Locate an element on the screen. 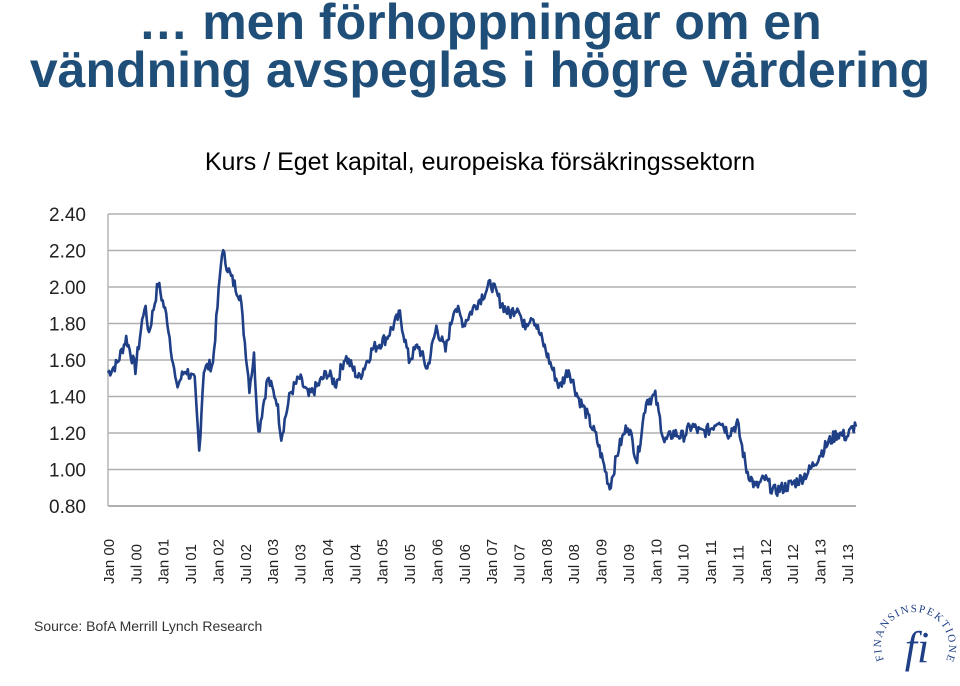  x-tick-label: Jul 09 is located at coordinates (629, 564).